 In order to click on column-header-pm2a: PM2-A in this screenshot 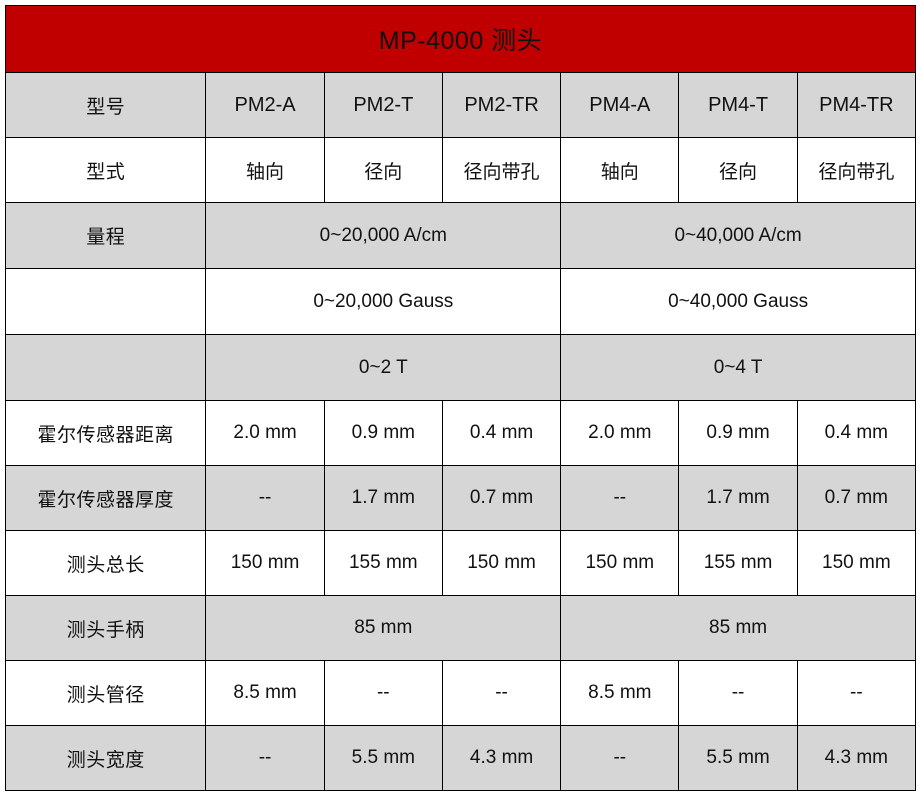, I will do `click(265, 105)`.